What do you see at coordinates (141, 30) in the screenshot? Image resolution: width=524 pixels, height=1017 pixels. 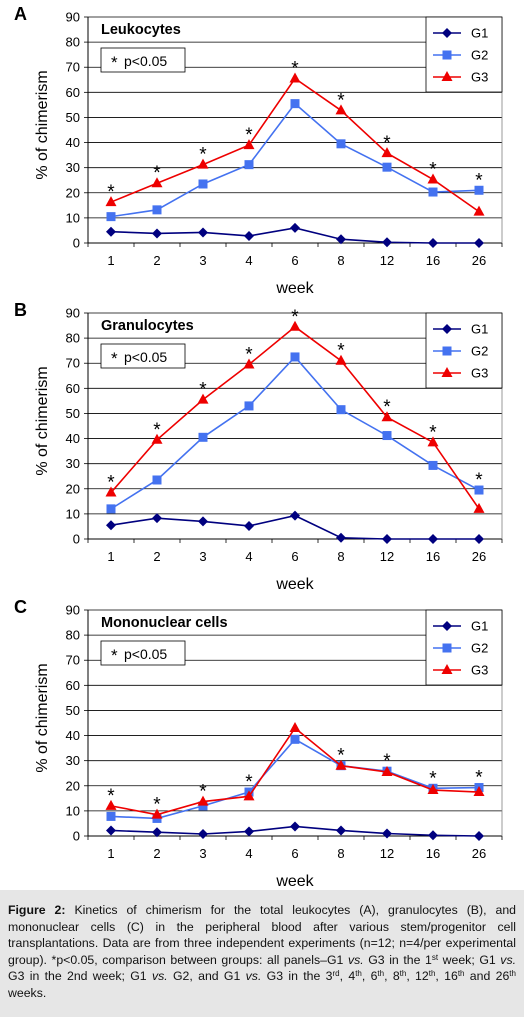 I see `chart-title: Leukocytes` at bounding box center [141, 30].